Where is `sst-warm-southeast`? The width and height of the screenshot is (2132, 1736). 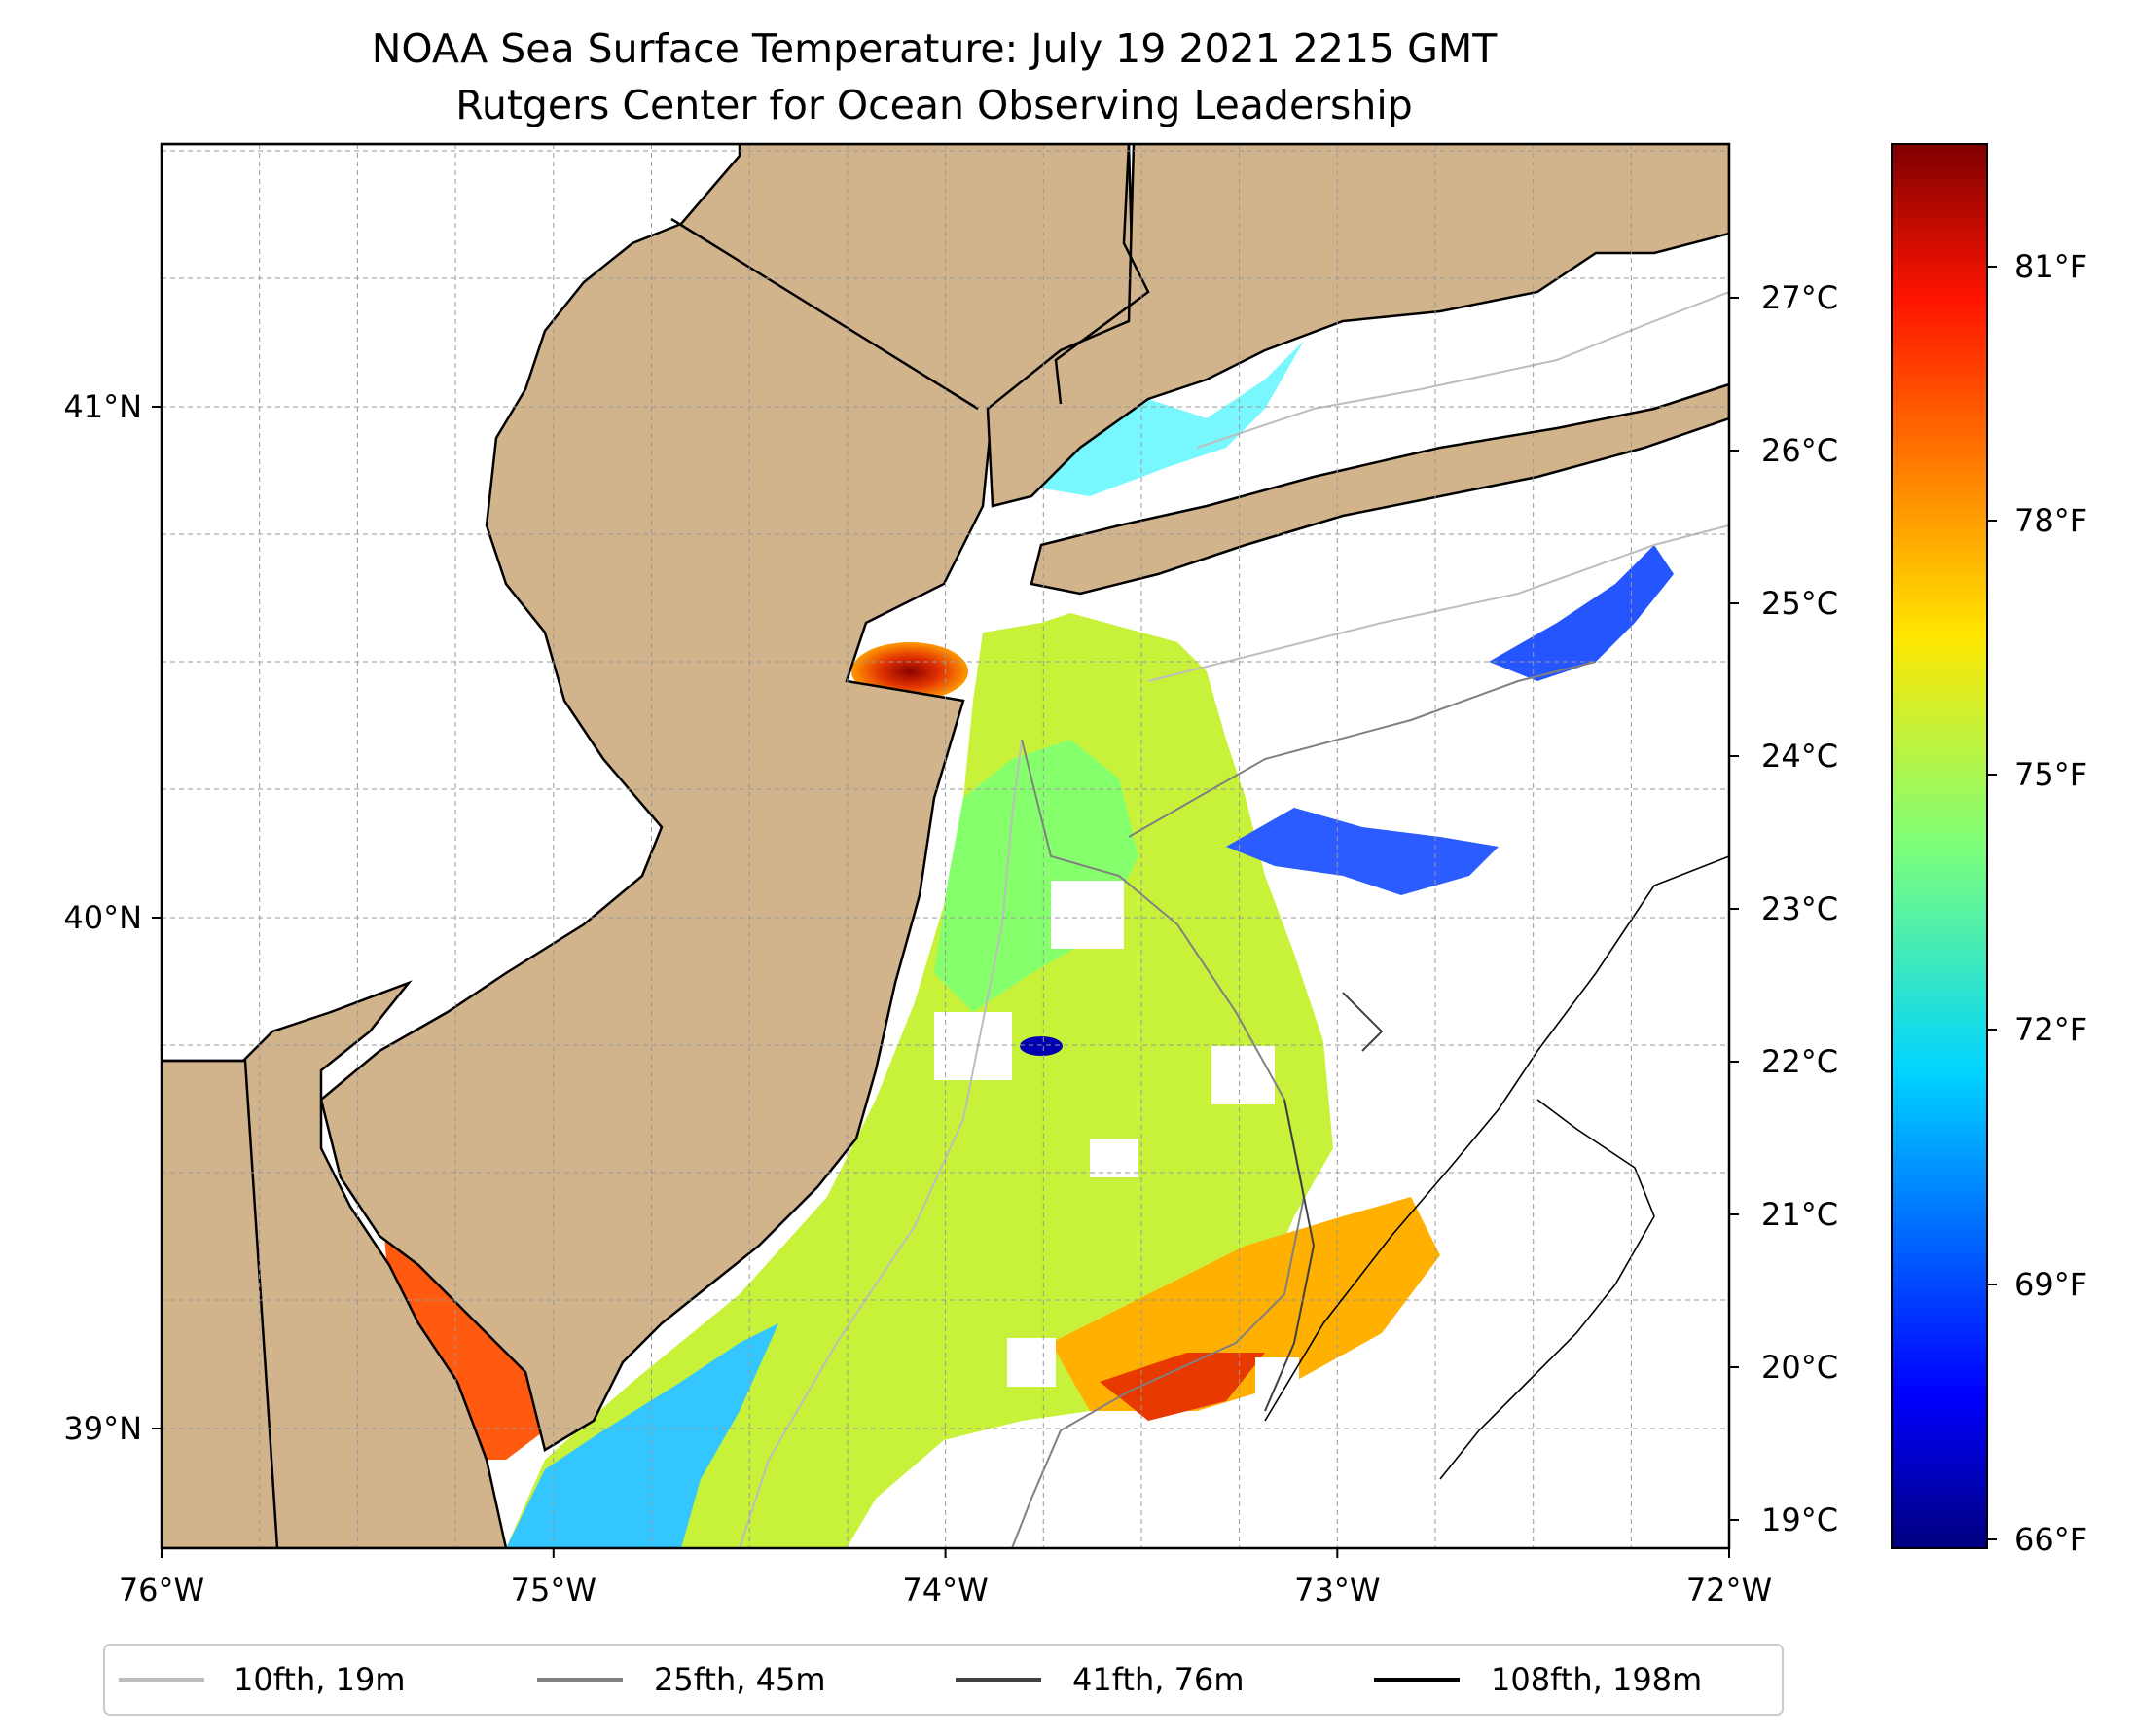
sst-warm-southeast is located at coordinates (1246, 1304).